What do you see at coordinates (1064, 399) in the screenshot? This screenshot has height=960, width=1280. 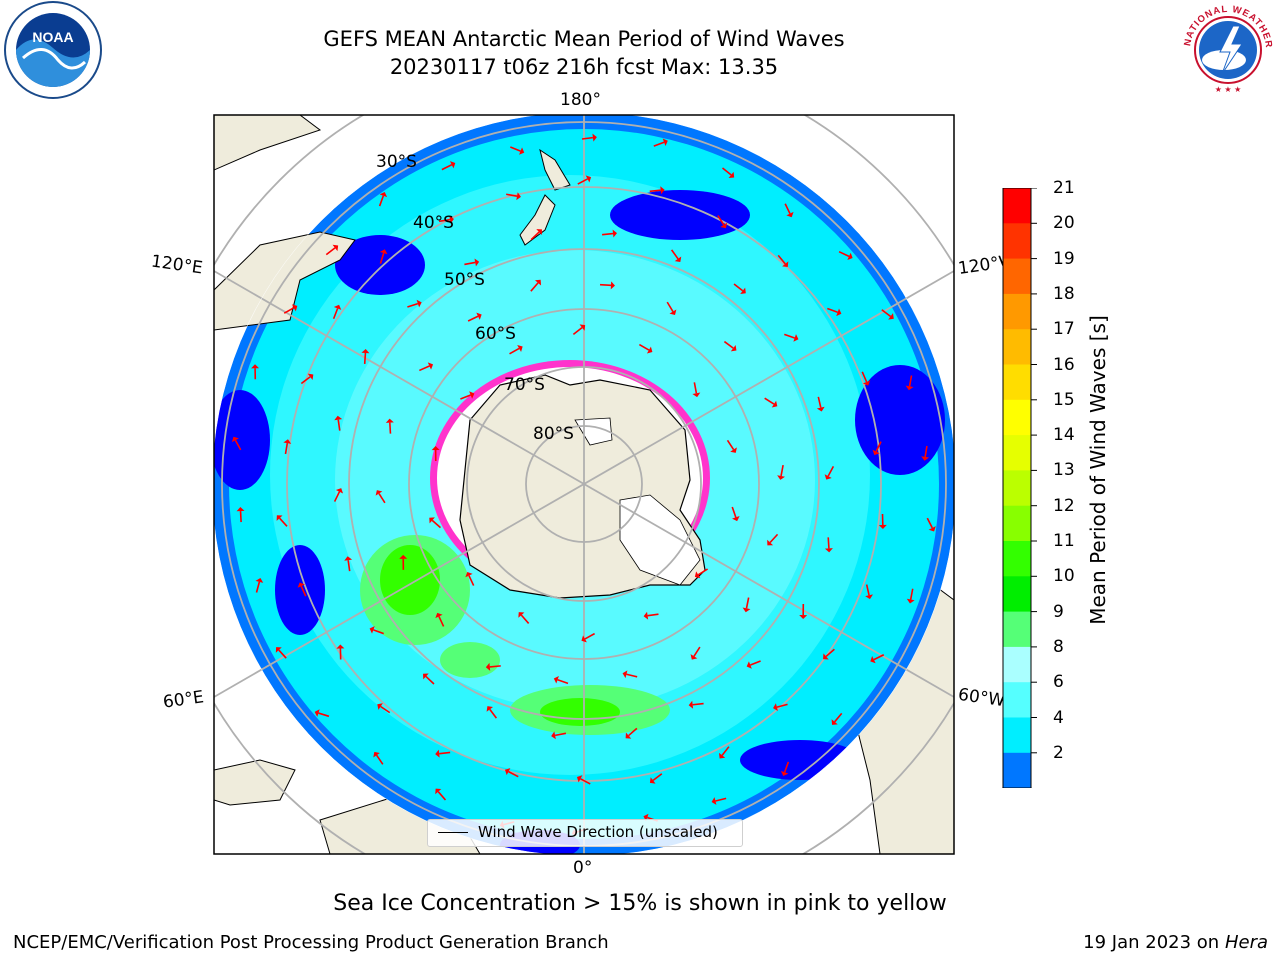 I see `colorbar-tick-label: 15` at bounding box center [1064, 399].